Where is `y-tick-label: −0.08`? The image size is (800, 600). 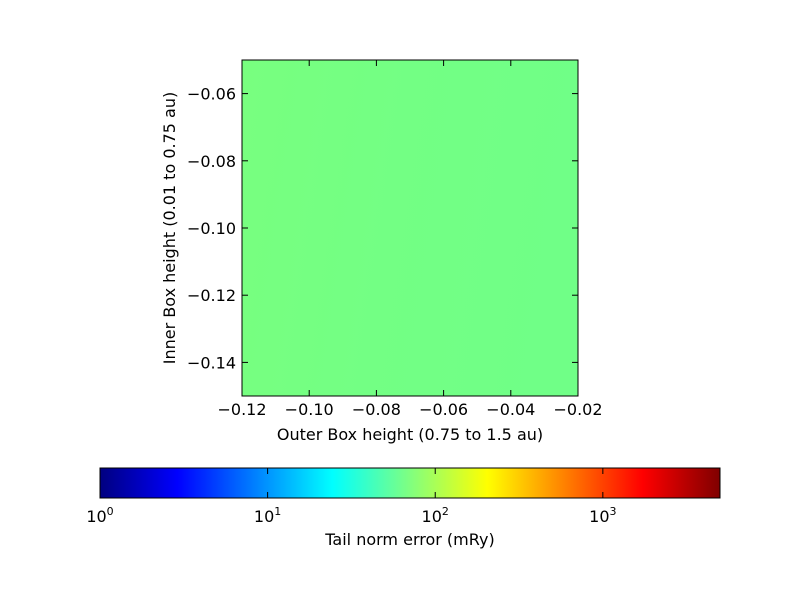
y-tick-label: −0.08 is located at coordinates (211, 161).